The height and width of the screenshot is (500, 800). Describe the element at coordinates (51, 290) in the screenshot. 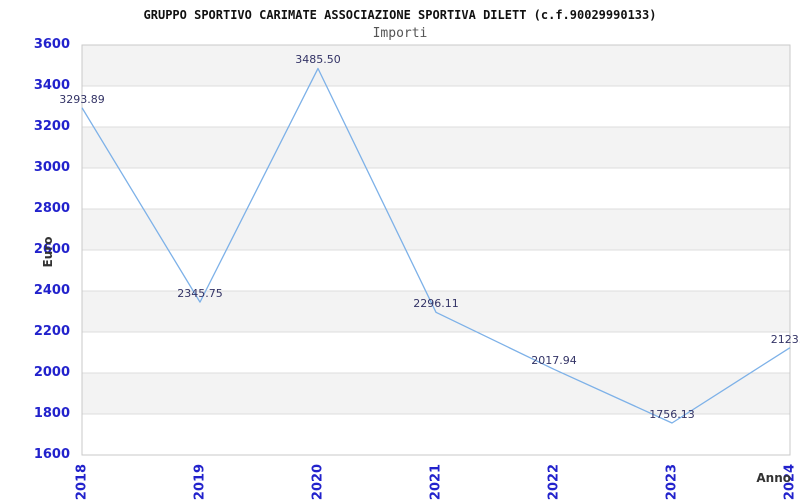

I see `y-tick-label: 2400` at that location.